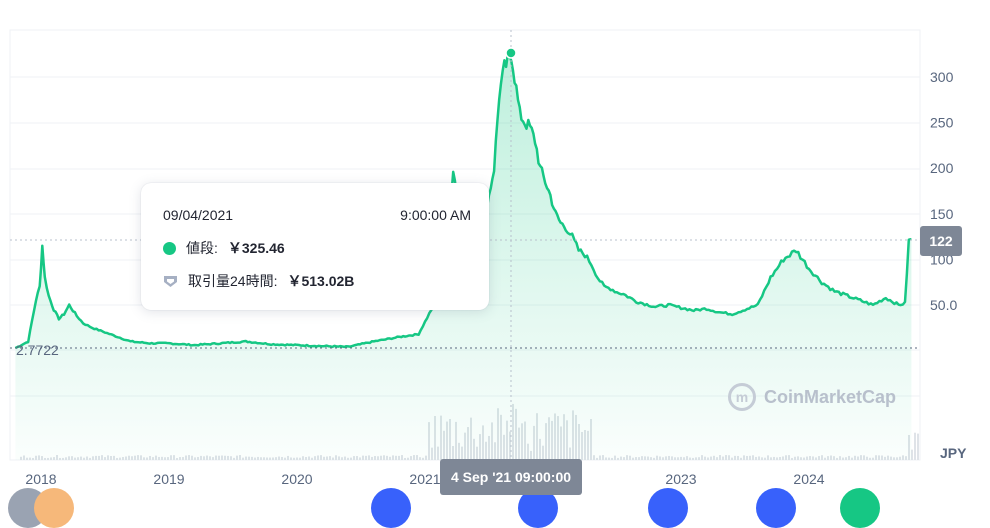 The image size is (990, 528). Describe the element at coordinates (321, 281) in the screenshot. I see `tooltip-volume-value: ￥513.02B` at that location.